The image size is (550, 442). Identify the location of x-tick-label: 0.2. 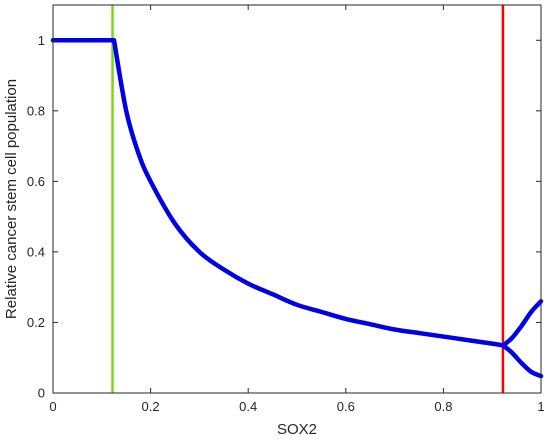
(151, 406).